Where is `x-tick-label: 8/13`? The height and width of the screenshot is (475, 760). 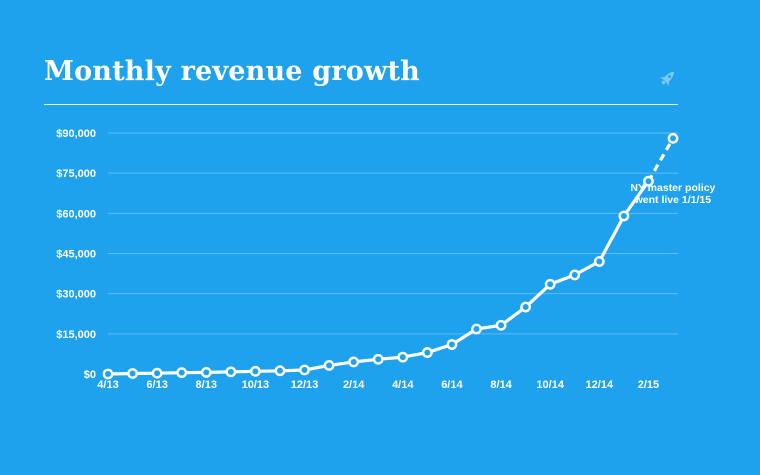
x-tick-label: 8/13 is located at coordinates (206, 385).